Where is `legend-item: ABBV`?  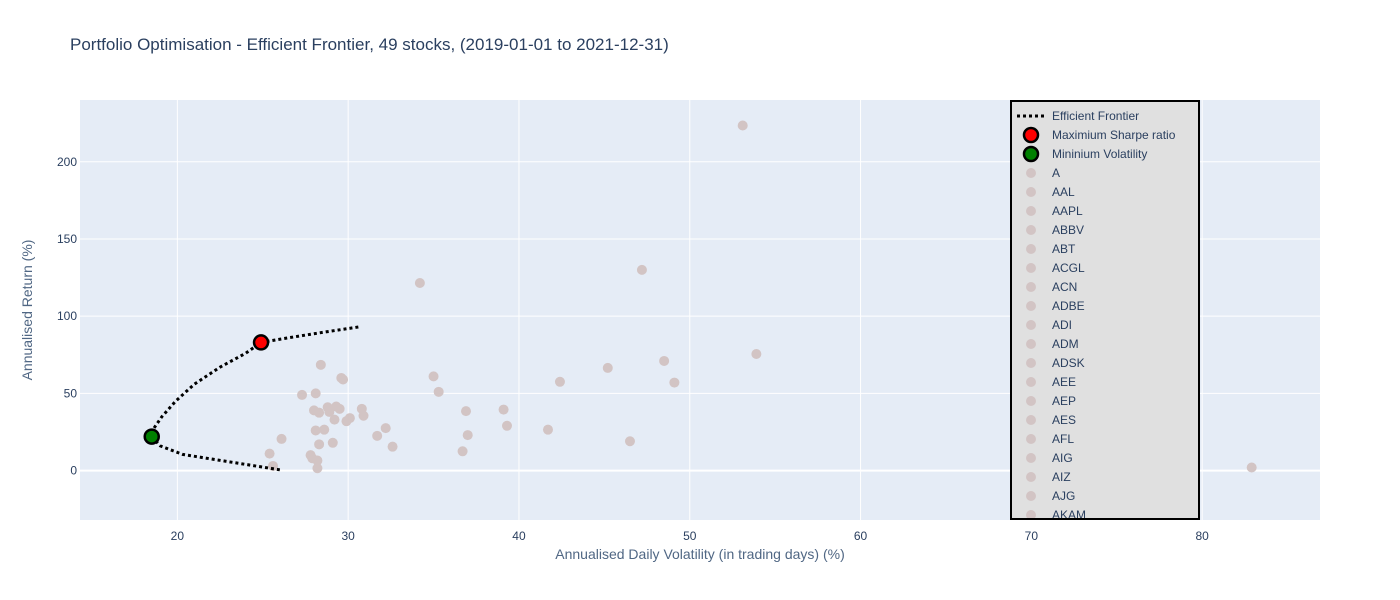
legend-item: ABBV is located at coordinates (1055, 230).